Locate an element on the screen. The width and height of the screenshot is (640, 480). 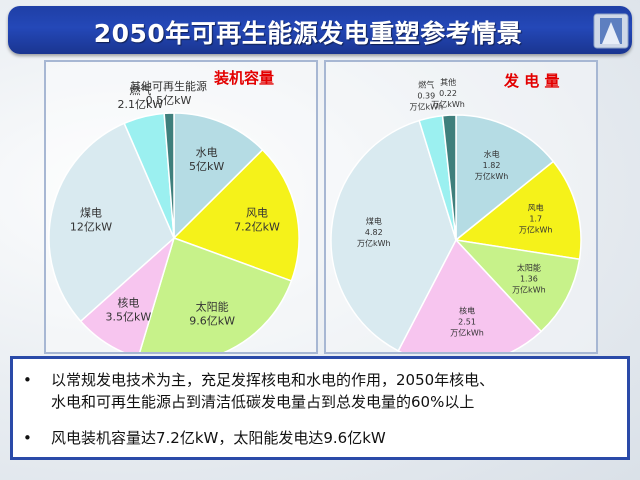
slice-value-label: 0.22 is located at coordinates (448, 93).